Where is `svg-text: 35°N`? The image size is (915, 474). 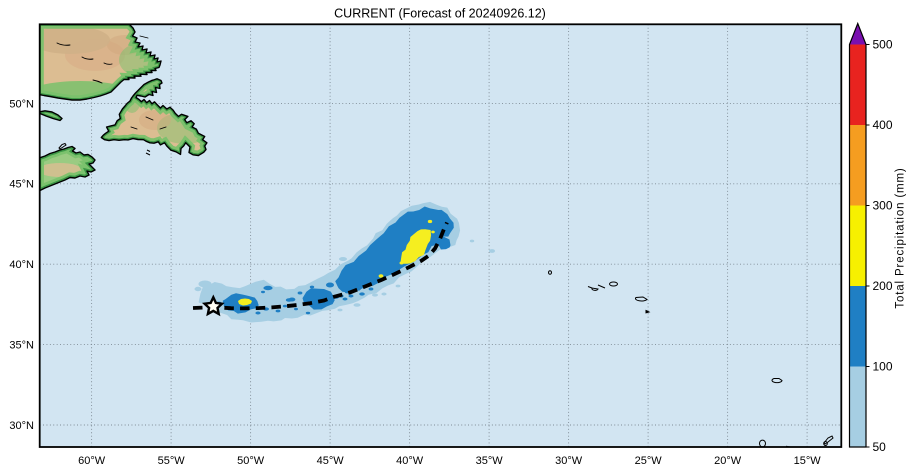 svg-text: 35°N is located at coordinates (21, 346).